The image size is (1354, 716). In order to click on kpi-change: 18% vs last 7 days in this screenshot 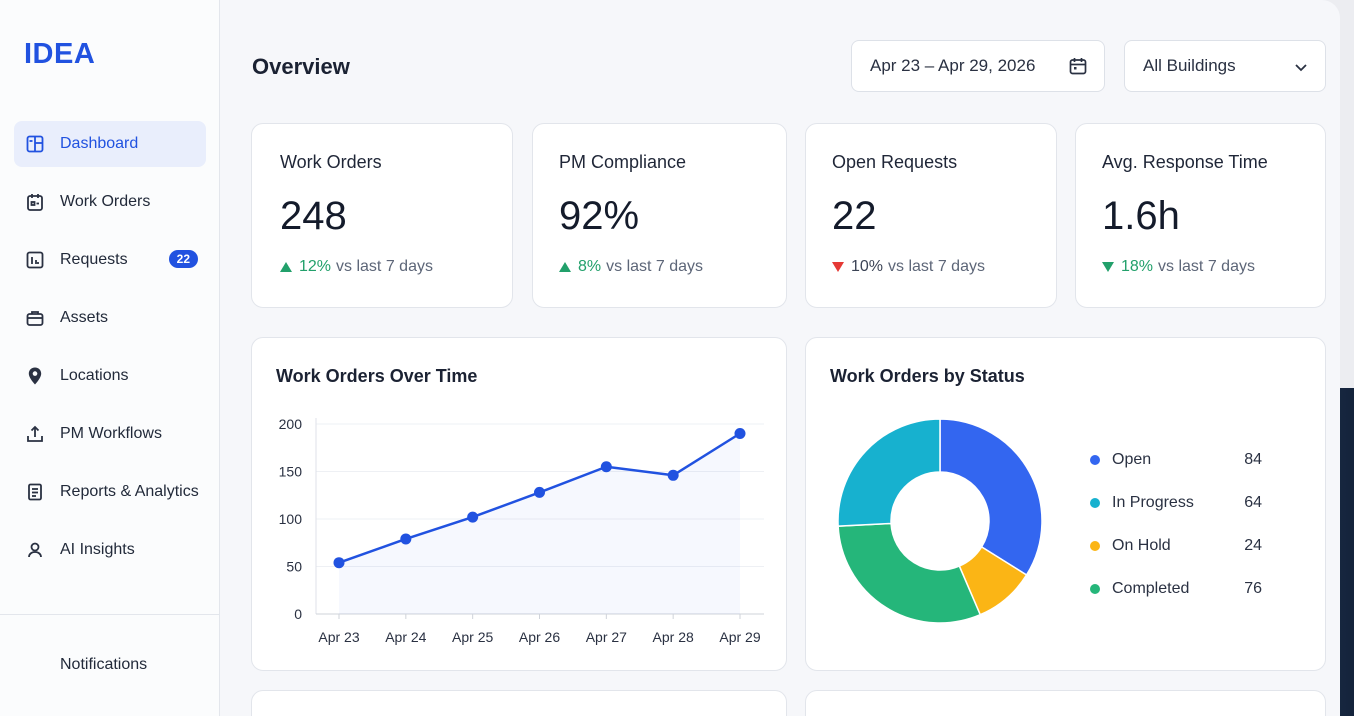, I will do `click(1178, 267)`.